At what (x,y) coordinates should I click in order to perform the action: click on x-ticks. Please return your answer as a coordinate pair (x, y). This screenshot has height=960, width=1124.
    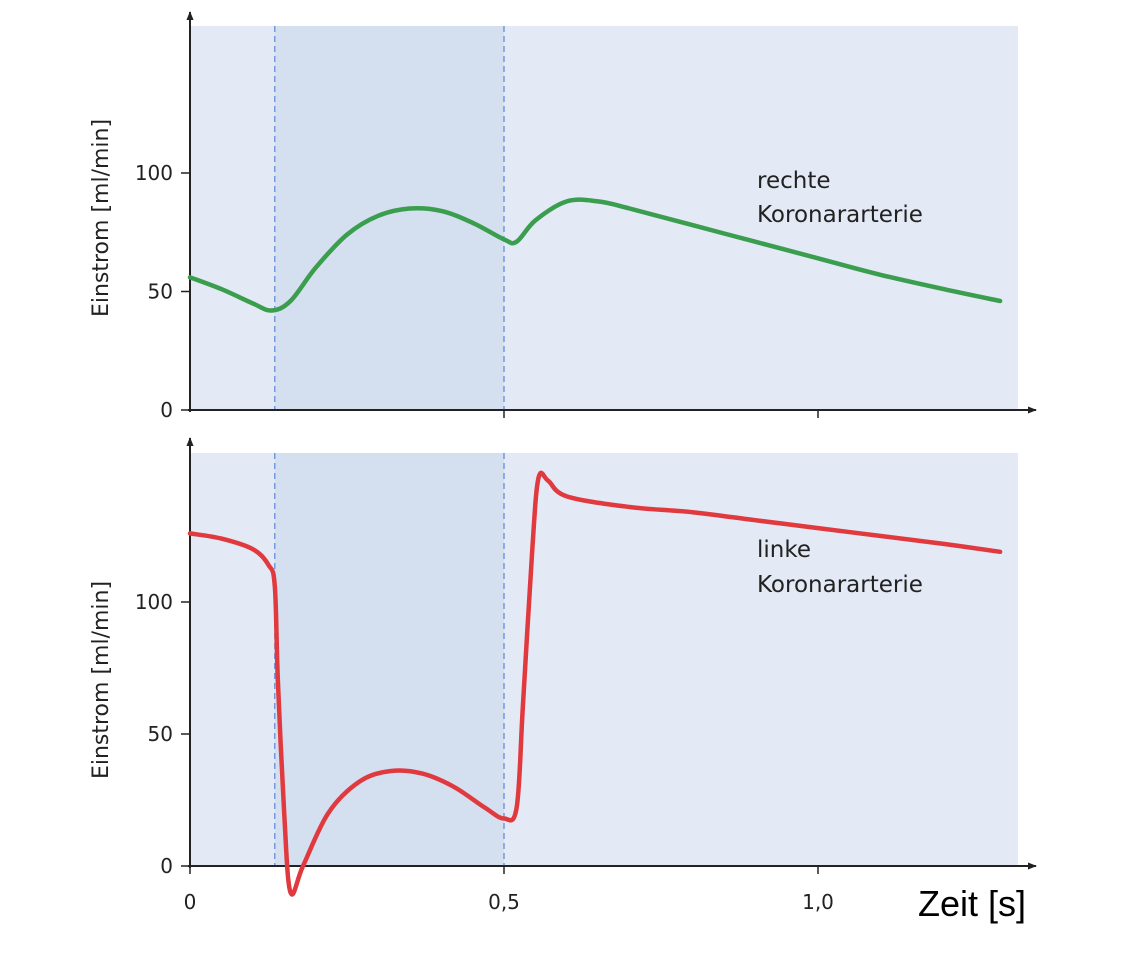
    Looking at the image, I should click on (661, 414).